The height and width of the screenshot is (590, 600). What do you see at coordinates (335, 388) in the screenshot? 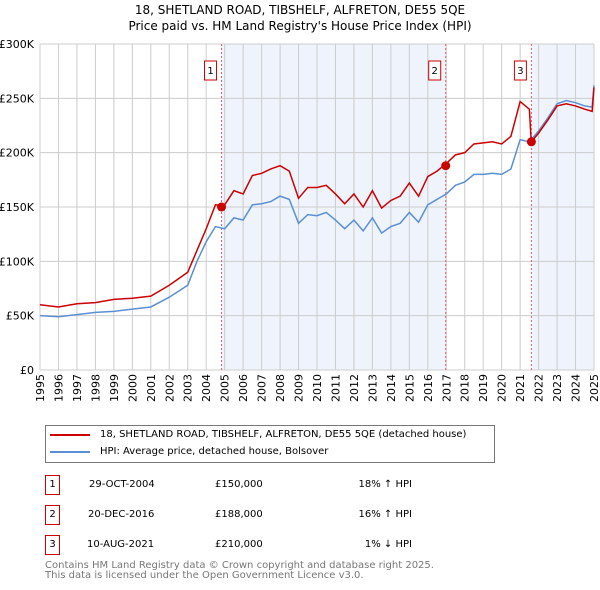
I see `x-tick-label: 2011` at bounding box center [335, 388].